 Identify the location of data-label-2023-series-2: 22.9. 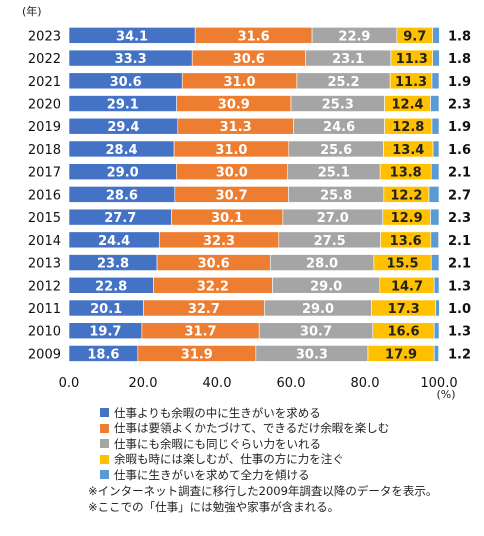
(354, 36).